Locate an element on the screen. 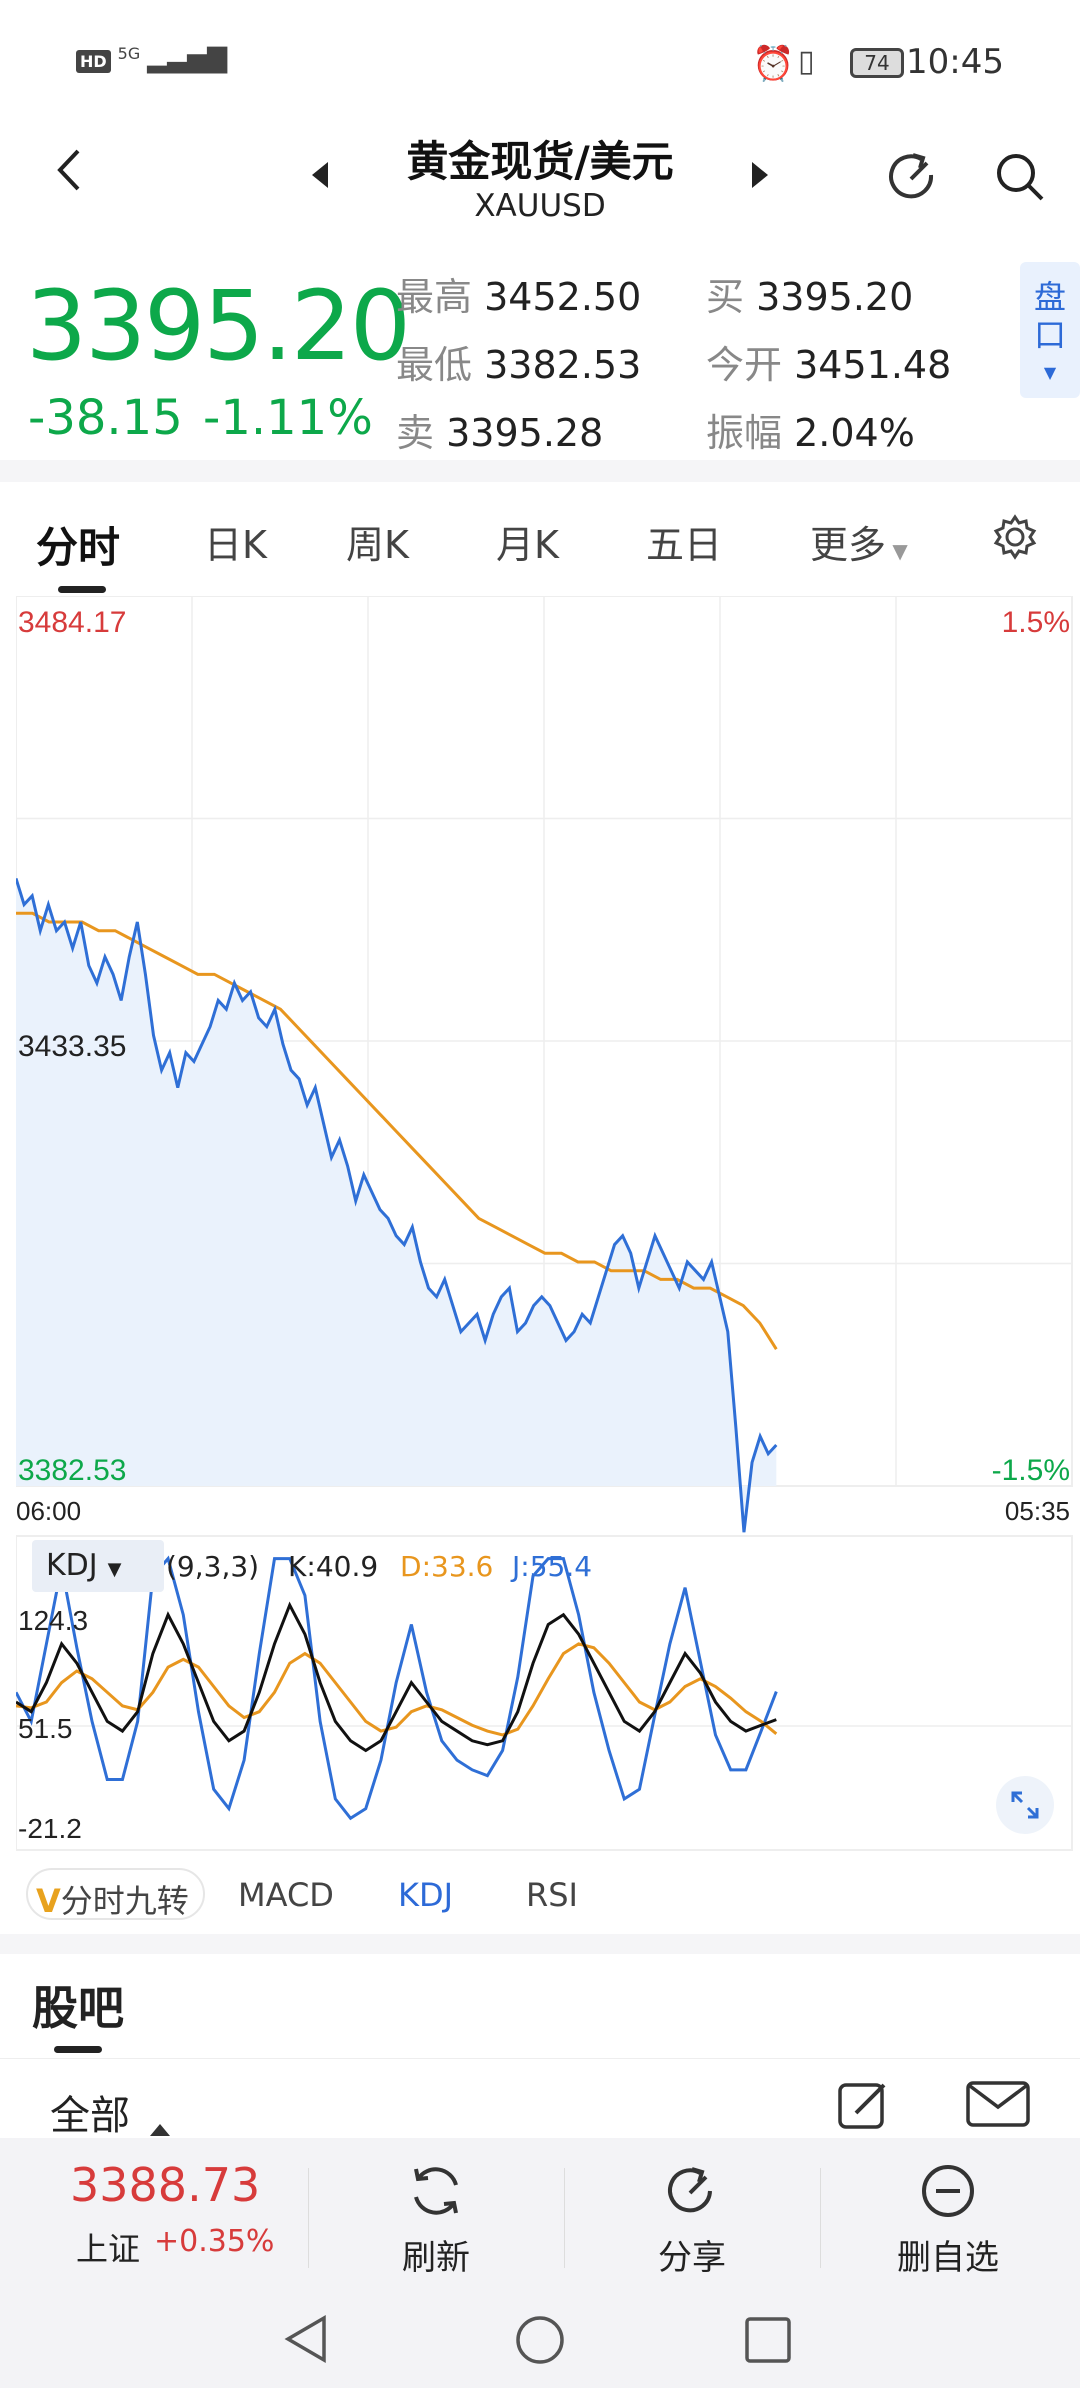 The image size is (1080, 2388). price-change: -38.15 is located at coordinates (105, 418).